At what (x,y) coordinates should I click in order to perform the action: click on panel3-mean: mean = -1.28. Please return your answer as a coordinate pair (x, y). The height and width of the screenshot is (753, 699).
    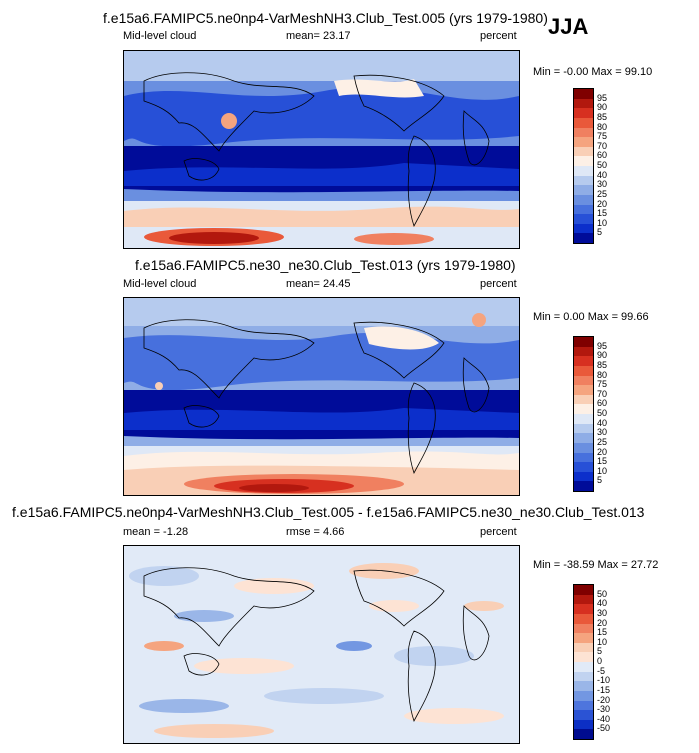
    Looking at the image, I should click on (156, 532).